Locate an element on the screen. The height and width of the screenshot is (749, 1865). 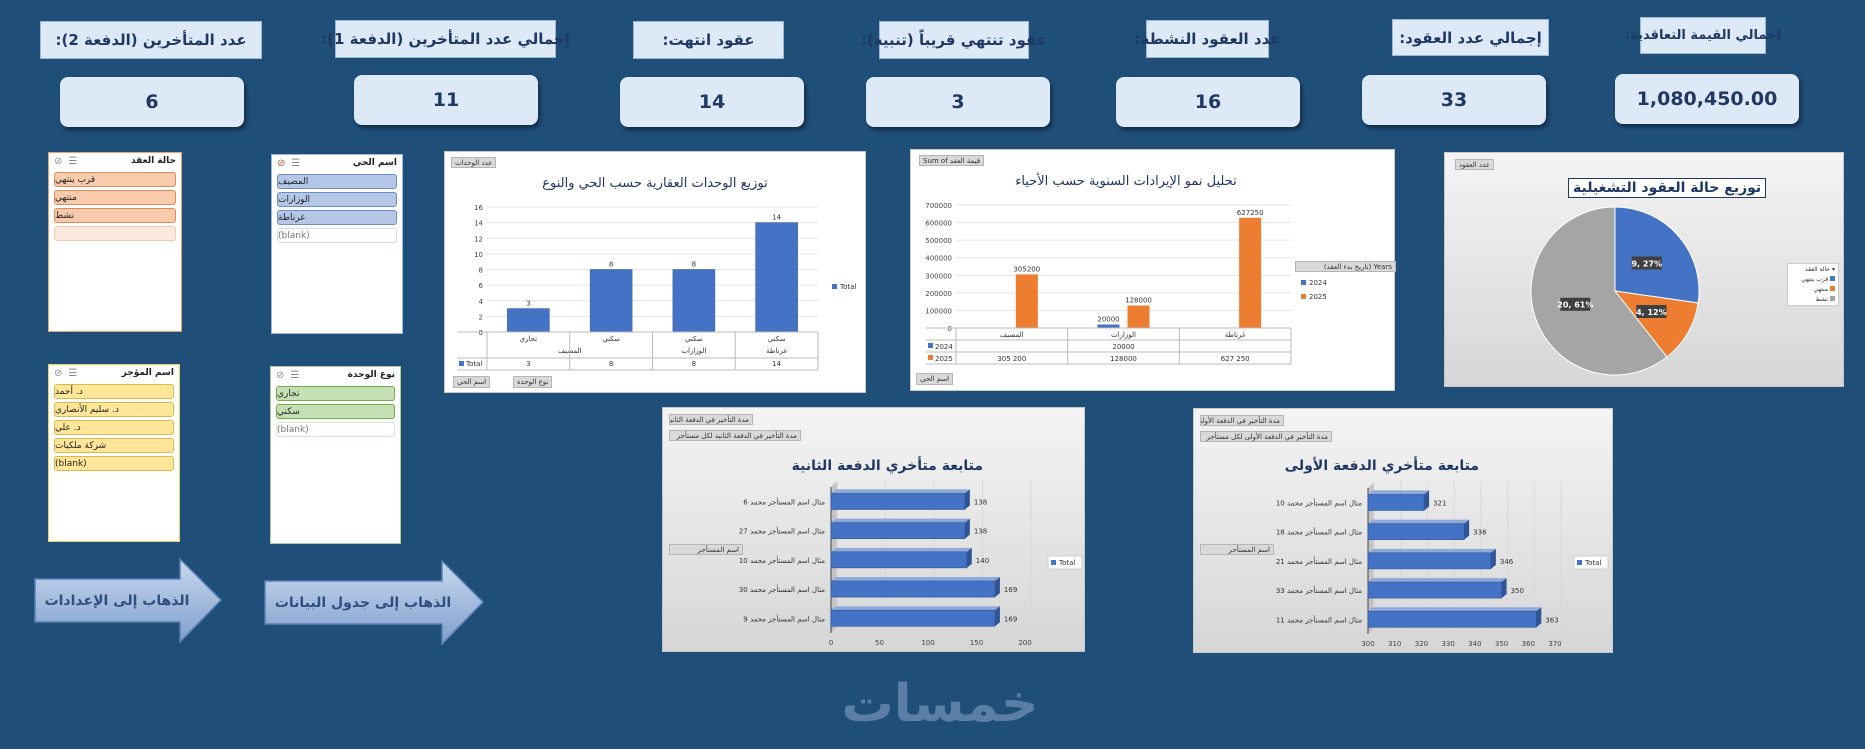
slicer-contract-status: حالة العقد ⊘ ☰ قرب ينتهي منتهي نشط is located at coordinates (115, 242).